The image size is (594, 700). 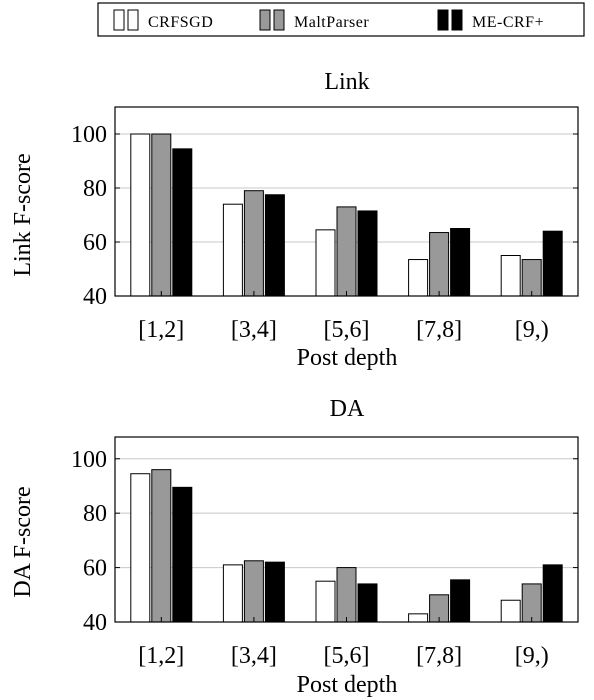 I want to click on legend-label-crfsgd: CRFSGD, so click(x=180, y=22).